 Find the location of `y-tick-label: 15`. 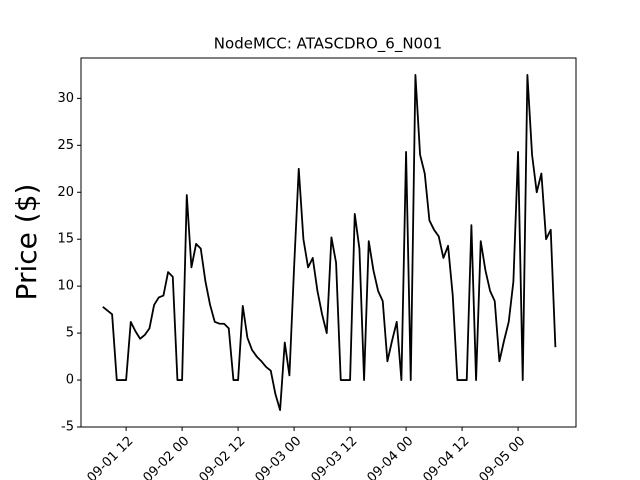

y-tick-label: 15 is located at coordinates (65, 239).